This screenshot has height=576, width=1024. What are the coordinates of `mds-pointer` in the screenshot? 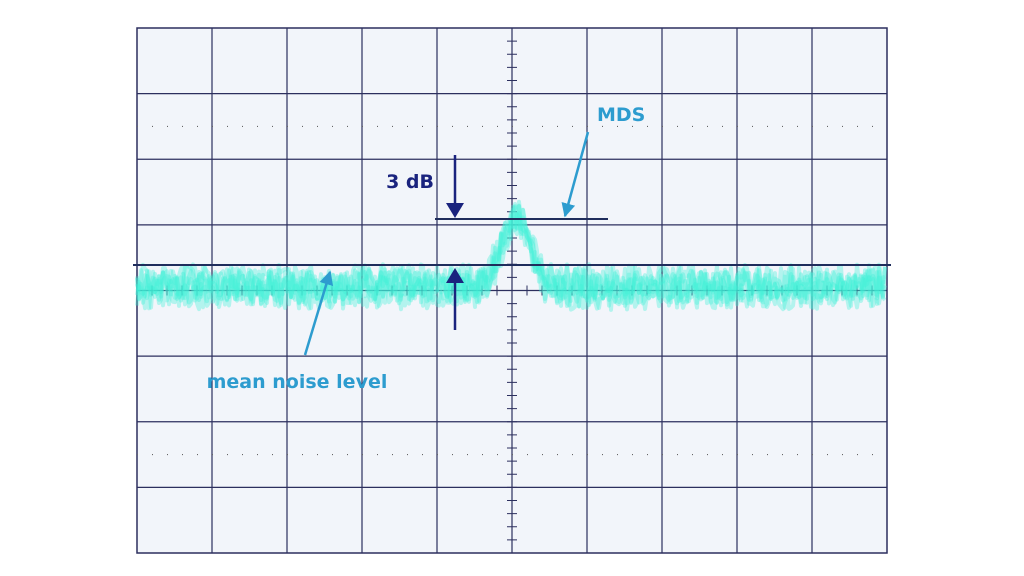 It's located at (575, 174).